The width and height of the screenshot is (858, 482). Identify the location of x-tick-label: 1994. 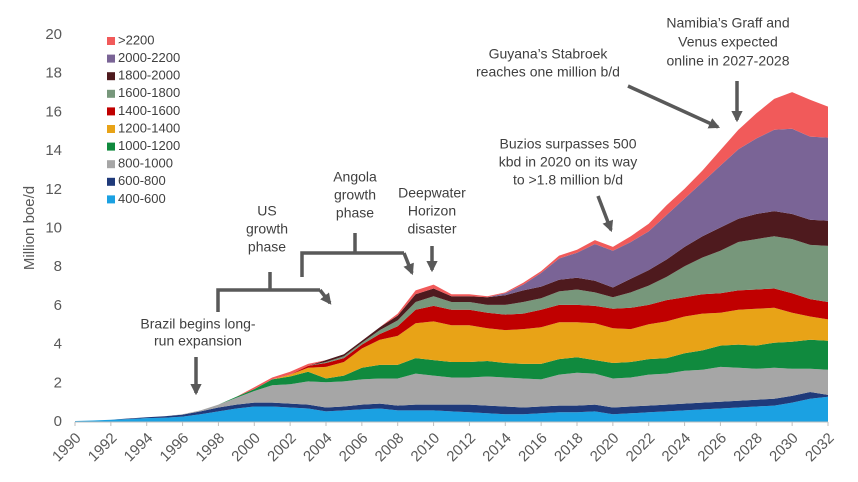
(139, 448).